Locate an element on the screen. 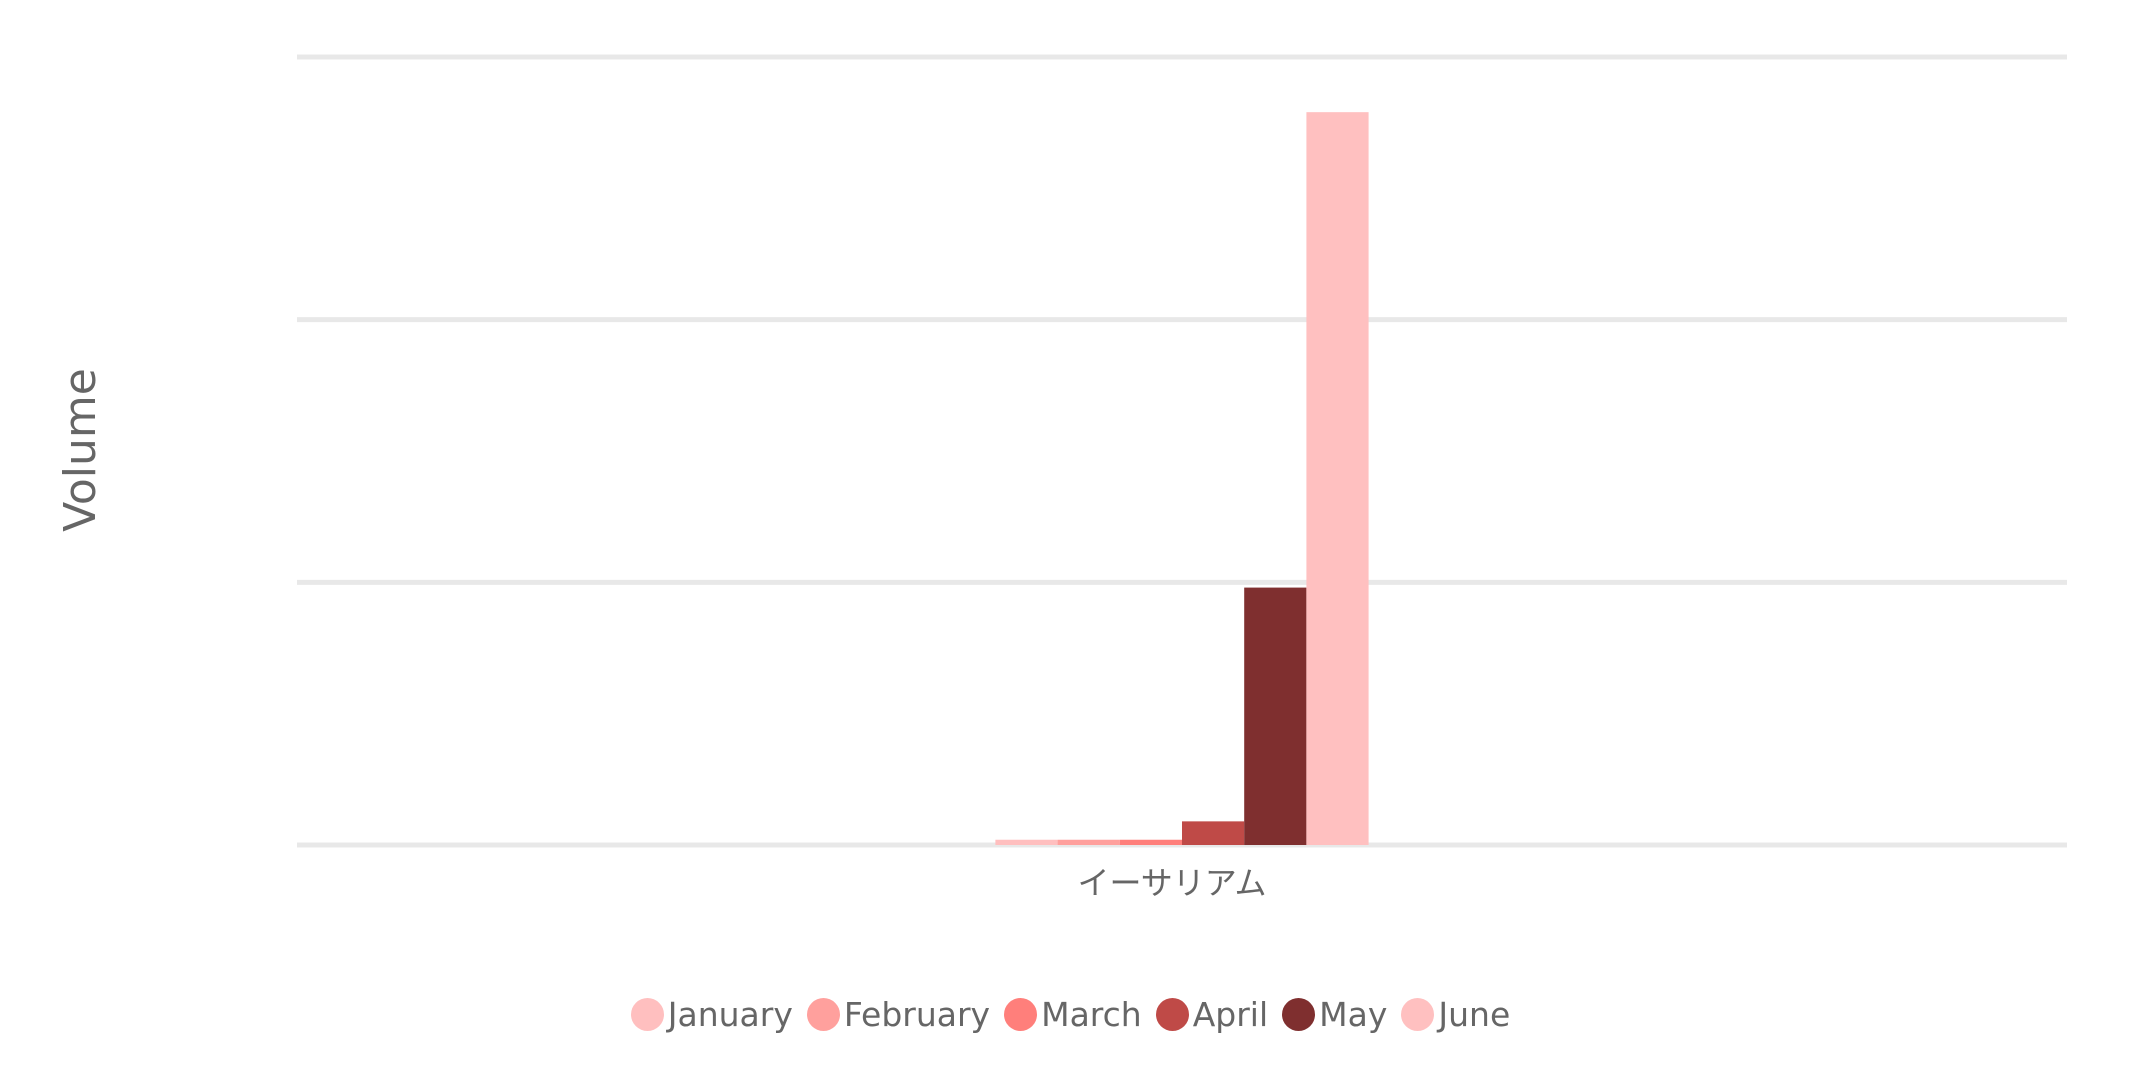 This screenshot has height=1069, width=2141. legend-item-april: April is located at coordinates (1212, 1014).